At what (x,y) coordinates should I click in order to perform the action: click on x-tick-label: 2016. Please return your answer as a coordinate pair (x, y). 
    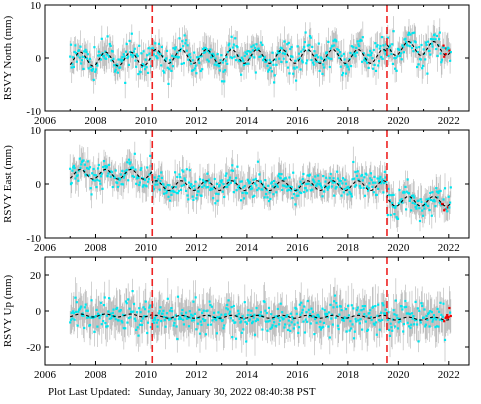
    Looking at the image, I should click on (297, 121).